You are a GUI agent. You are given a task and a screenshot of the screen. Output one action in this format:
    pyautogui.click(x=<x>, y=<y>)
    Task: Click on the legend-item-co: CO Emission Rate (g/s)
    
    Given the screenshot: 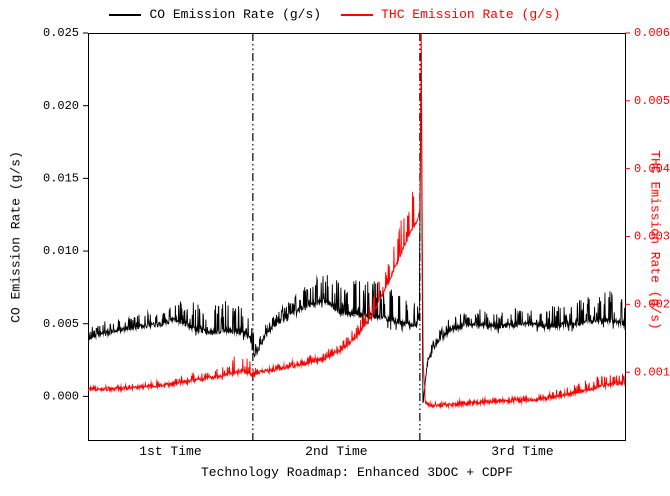 What is the action you would take?
    pyautogui.click(x=215, y=15)
    